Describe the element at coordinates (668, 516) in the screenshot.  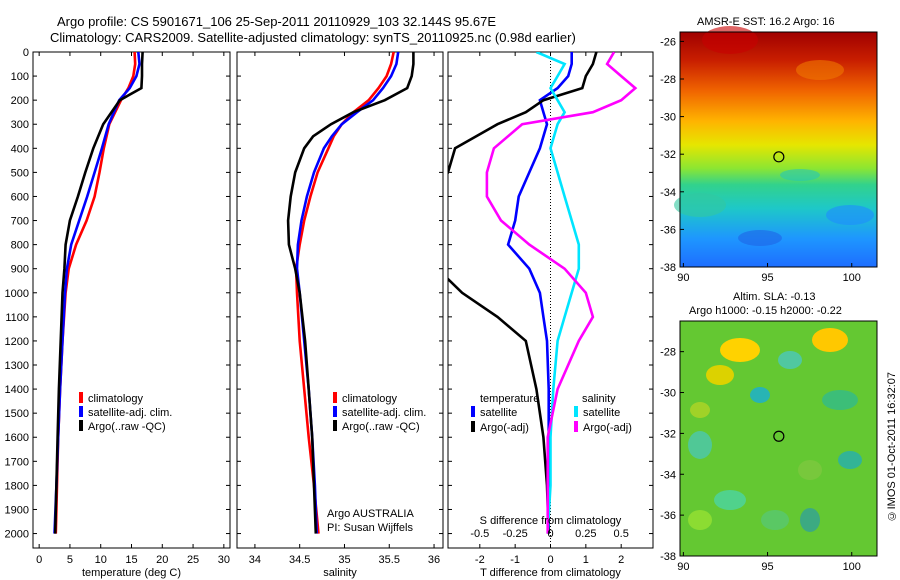
I see `map-y-tick-label: -36` at that location.